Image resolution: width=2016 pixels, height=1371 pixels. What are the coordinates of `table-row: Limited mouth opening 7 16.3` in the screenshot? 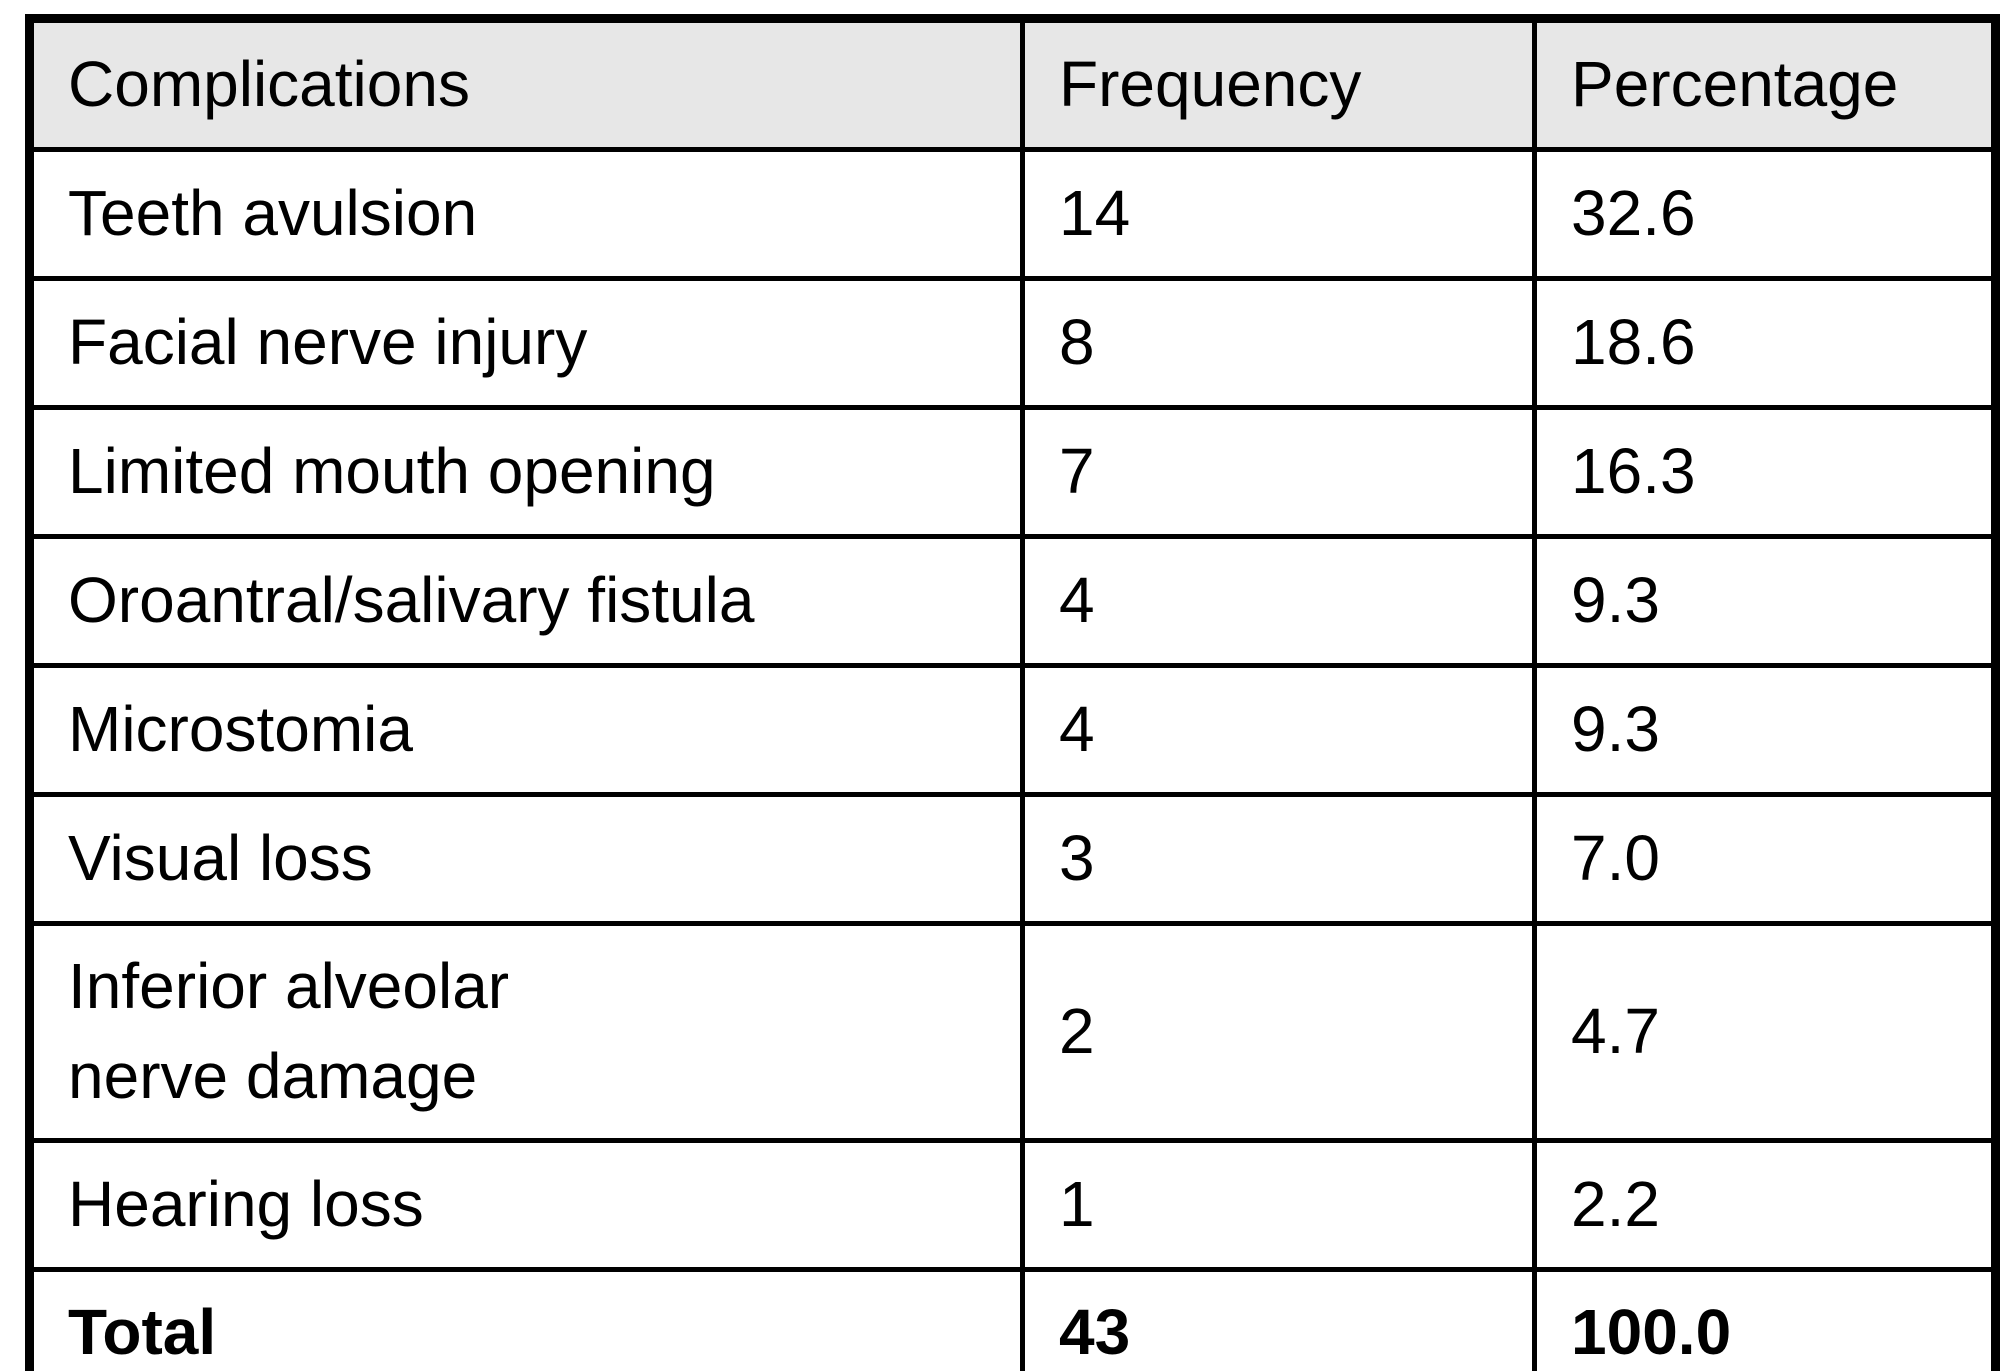 It's located at (1012, 472).